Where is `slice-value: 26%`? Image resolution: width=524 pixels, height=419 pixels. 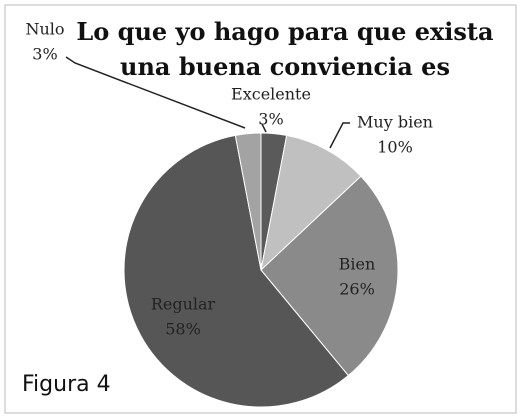 slice-value: 26% is located at coordinates (357, 289).